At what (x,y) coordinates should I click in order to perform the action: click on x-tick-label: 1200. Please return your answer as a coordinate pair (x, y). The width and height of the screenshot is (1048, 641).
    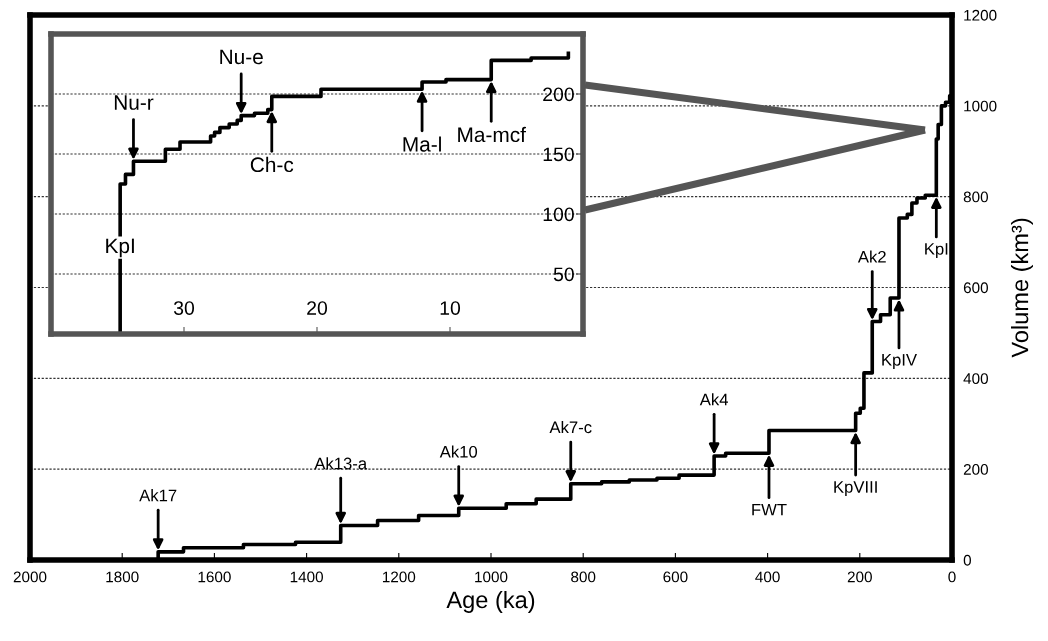
    Looking at the image, I should click on (399, 577).